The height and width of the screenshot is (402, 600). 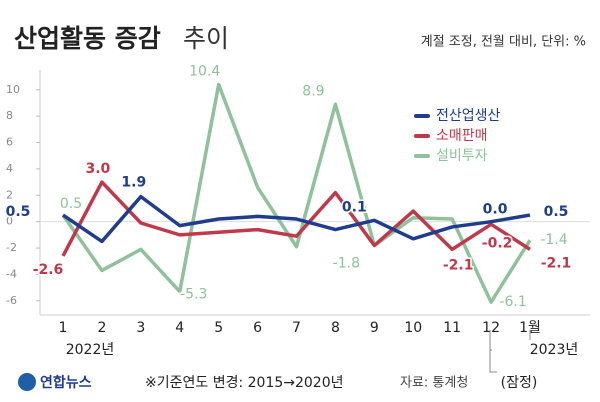 I want to click on logo: 연합뉴스, so click(x=66, y=382).